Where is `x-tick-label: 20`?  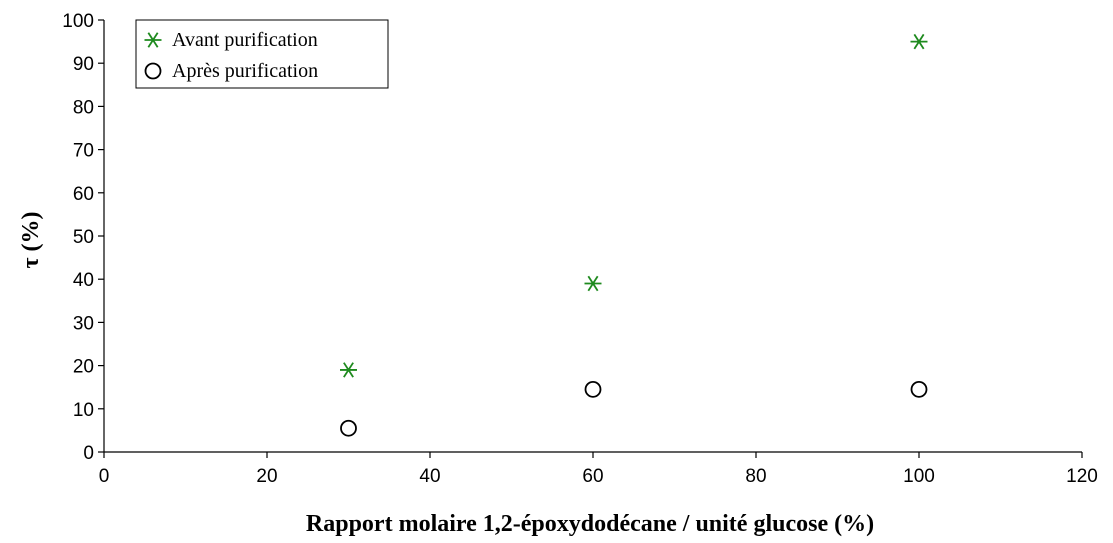 x-tick-label: 20 is located at coordinates (266, 476).